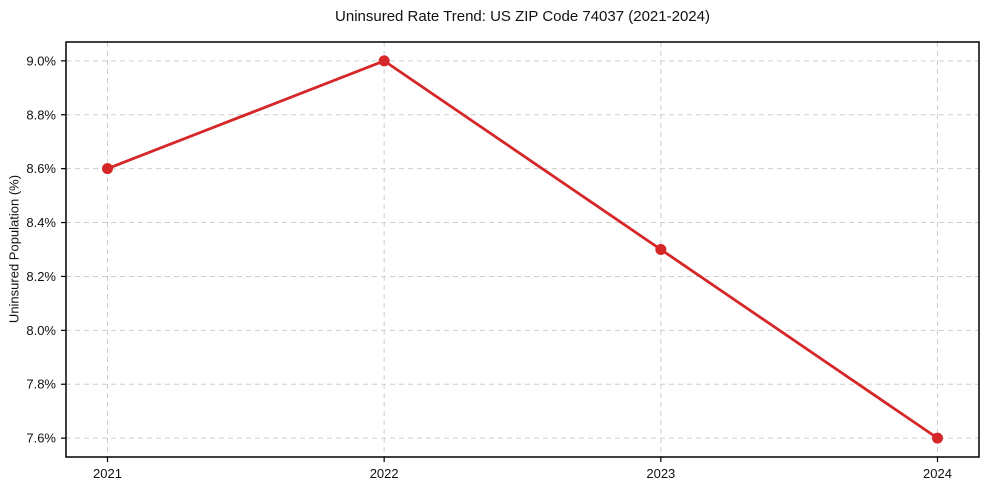 The width and height of the screenshot is (989, 490). I want to click on y-tick-label: 8.2%, so click(41, 276).